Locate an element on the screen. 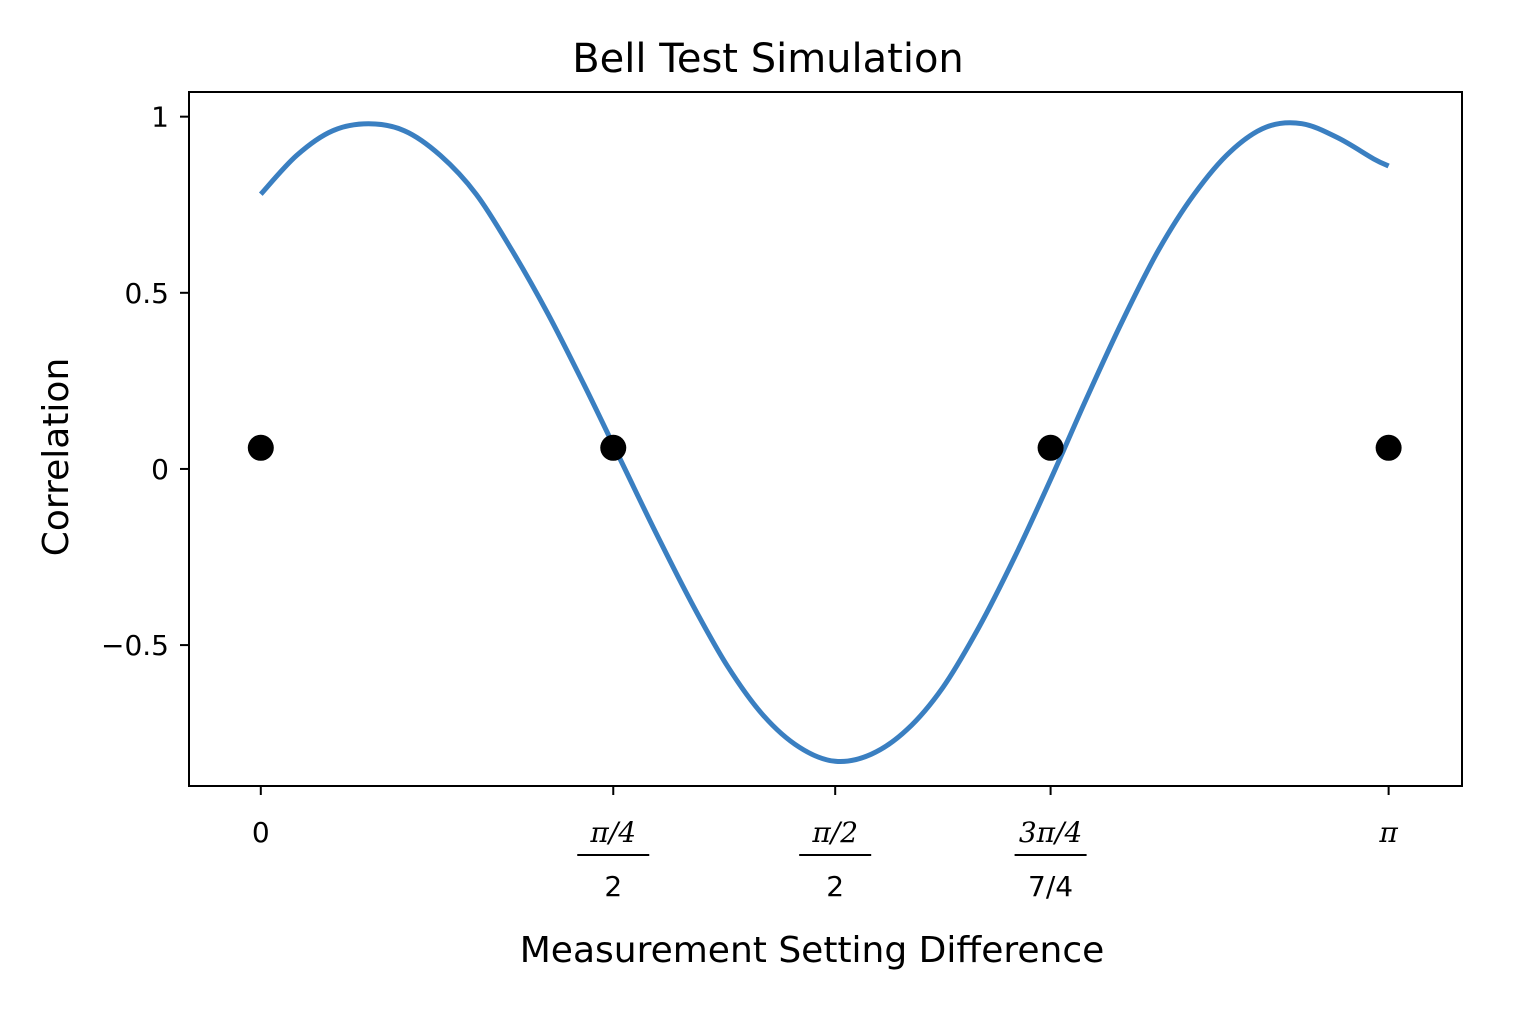 The height and width of the screenshot is (1024, 1536). x-axis: 0 π/4 2 π/2 2 3π/4 7/4 π is located at coordinates (825, 844).